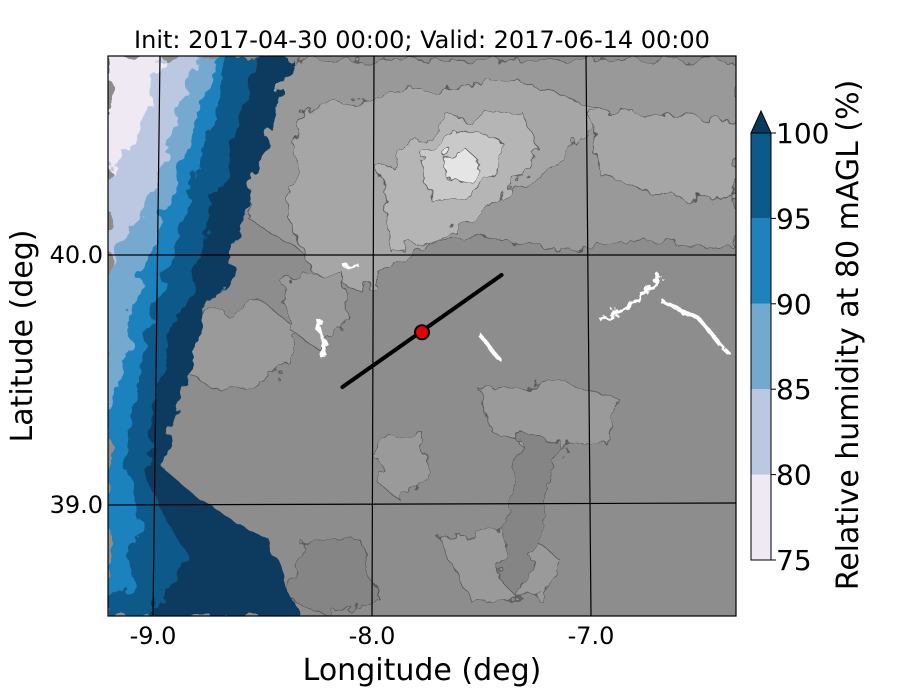 Image resolution: width=900 pixels, height=700 pixels. Describe the element at coordinates (156, 336) in the screenshot. I see `grid-lon--9` at that location.